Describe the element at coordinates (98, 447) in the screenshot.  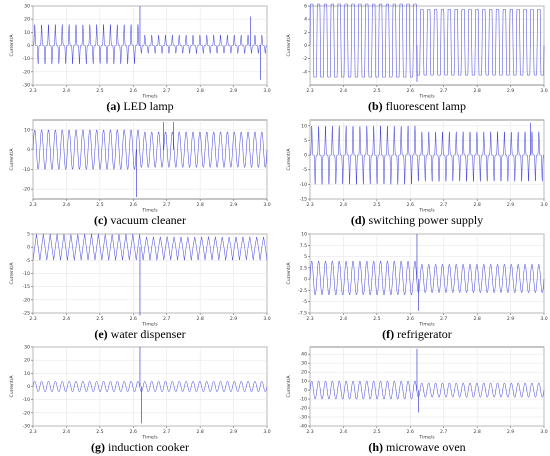
I see `panel-letter: (g)` at that location.